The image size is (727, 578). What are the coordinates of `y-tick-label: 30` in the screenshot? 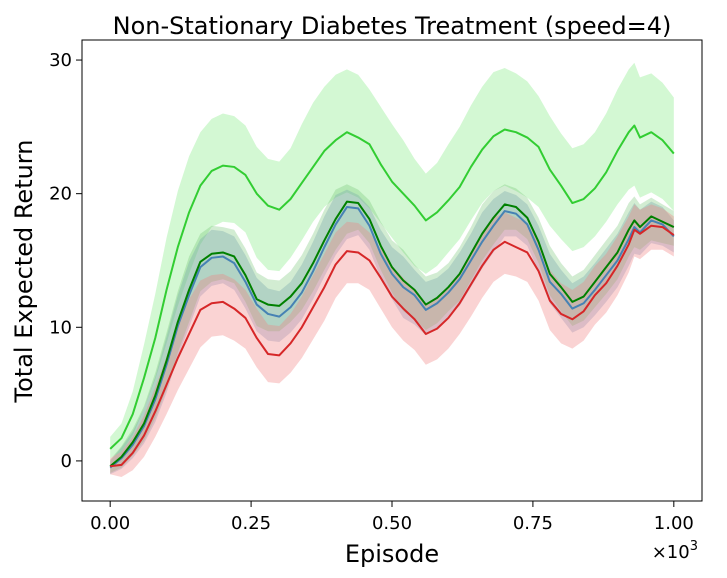 It's located at (60, 60).